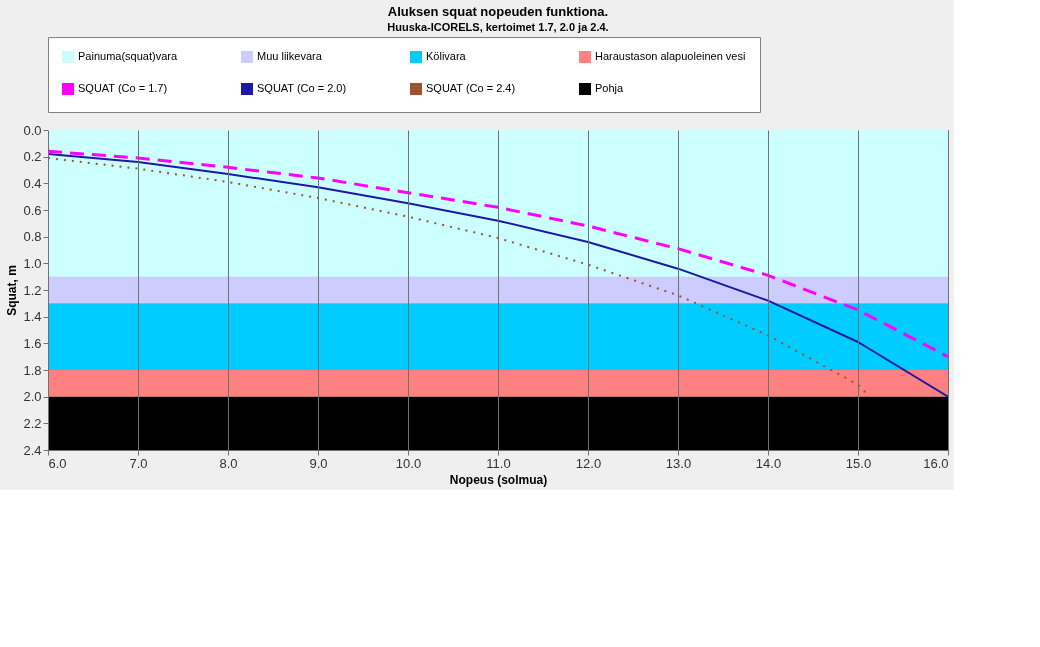 This screenshot has height=647, width=1040. What do you see at coordinates (446, 56) in the screenshot?
I see `legend-label: Kölivara` at bounding box center [446, 56].